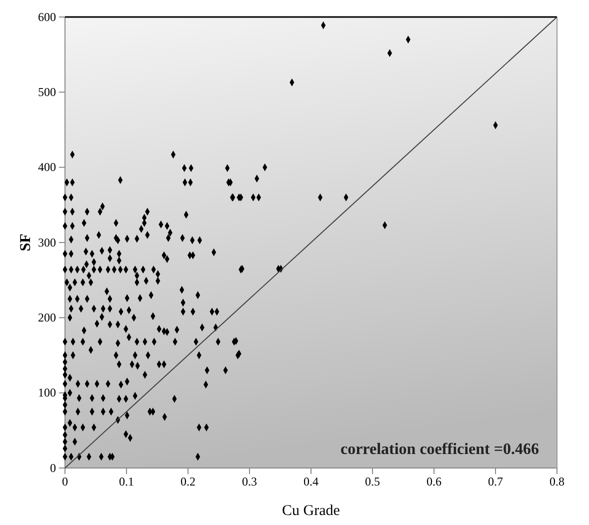 Image resolution: width=589 pixels, height=525 pixels. I want to click on x-tick-label: 0, so click(65, 481).